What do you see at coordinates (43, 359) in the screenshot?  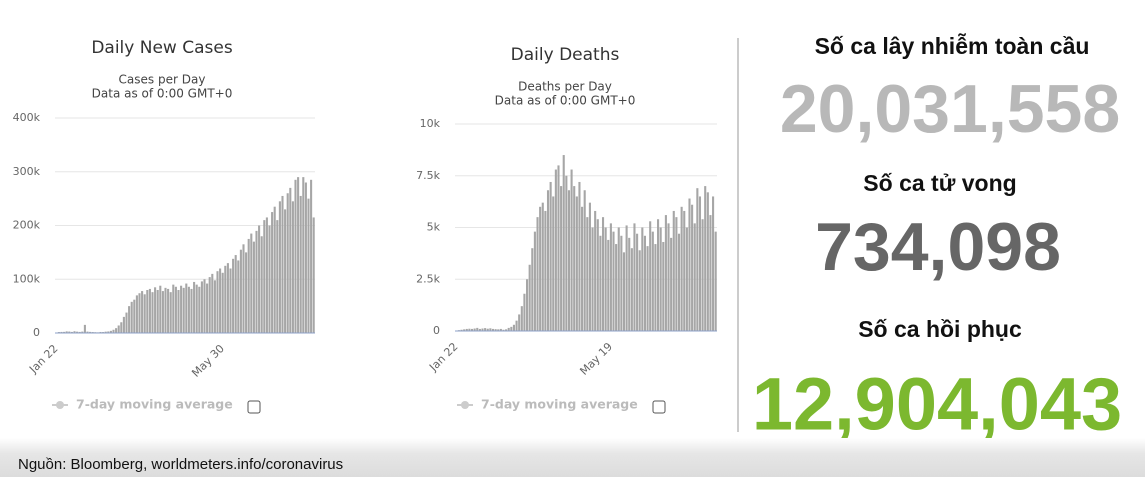 I see `x-tick-label: Jan 22` at bounding box center [43, 359].